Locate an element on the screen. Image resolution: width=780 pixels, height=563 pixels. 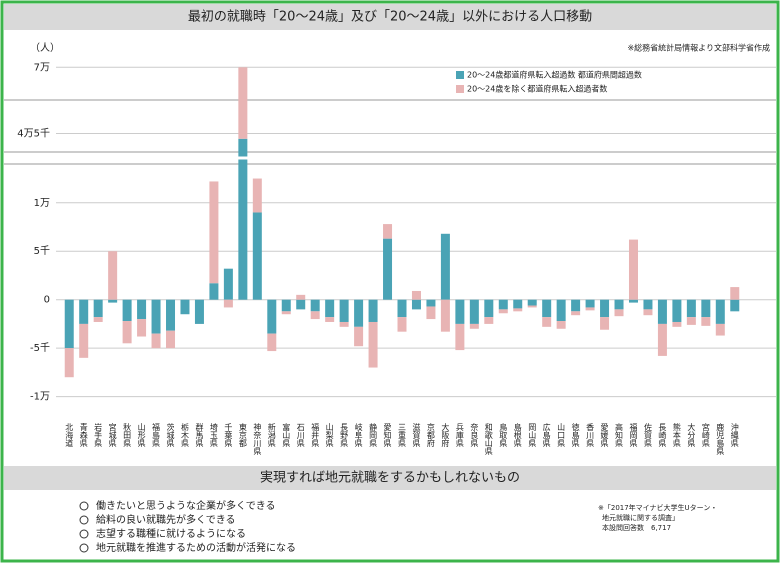
y-tick-label: 4万5千 is located at coordinates (33, 133).